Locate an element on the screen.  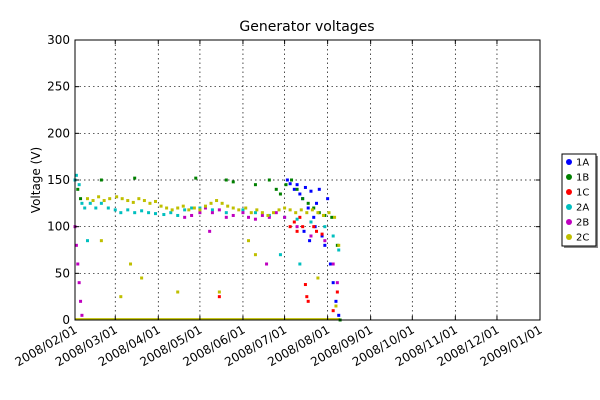
legend-label-2c: 2C is located at coordinates (582, 238).